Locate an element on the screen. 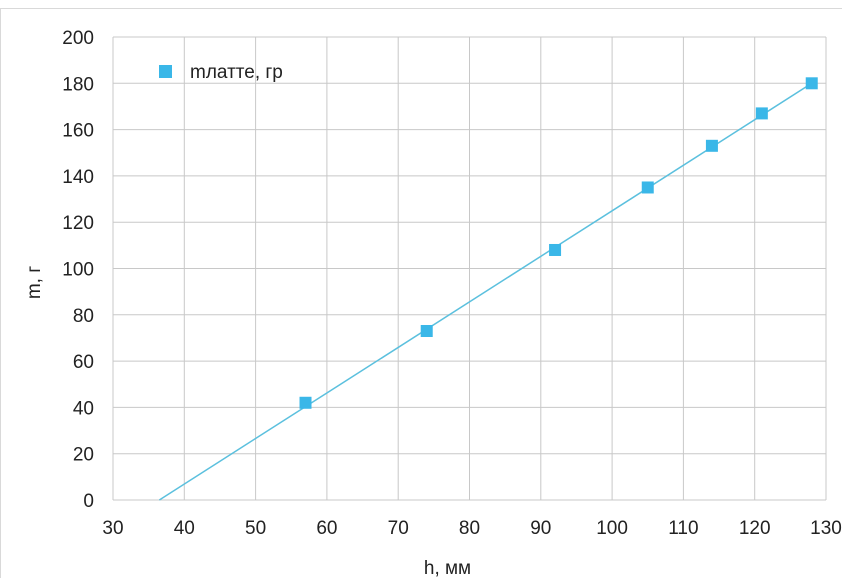  x-tick-label: 60 is located at coordinates (326, 528).